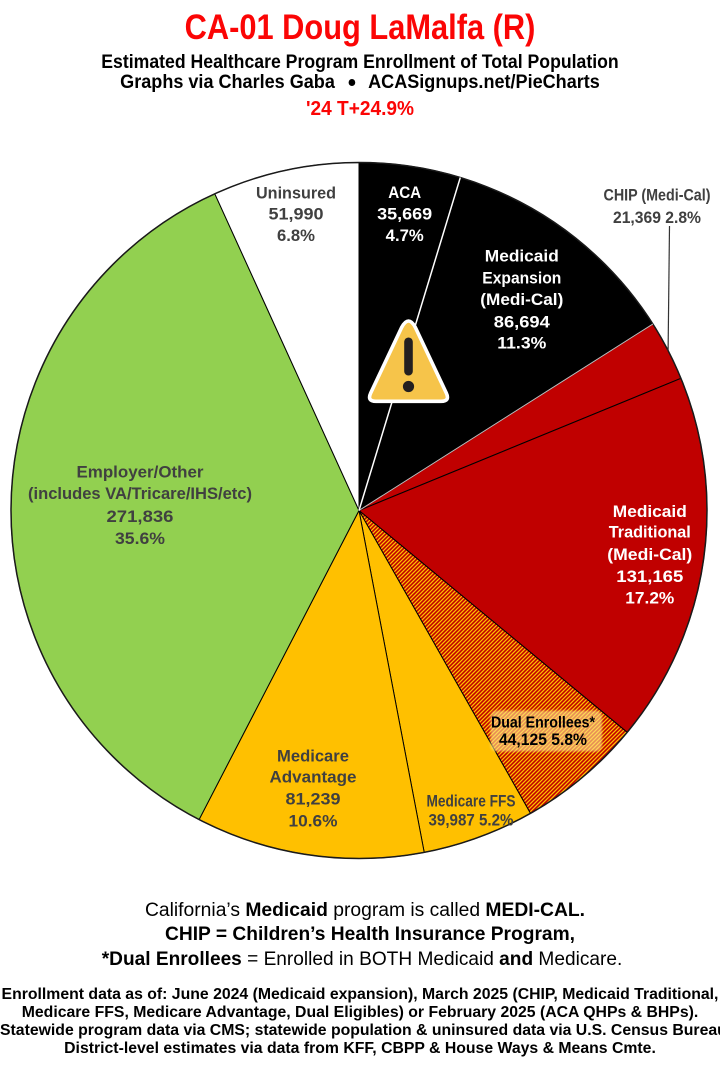 The image size is (720, 1070). What do you see at coordinates (649, 577) in the screenshot?
I see `svg-text: 131,165` at bounding box center [649, 577].